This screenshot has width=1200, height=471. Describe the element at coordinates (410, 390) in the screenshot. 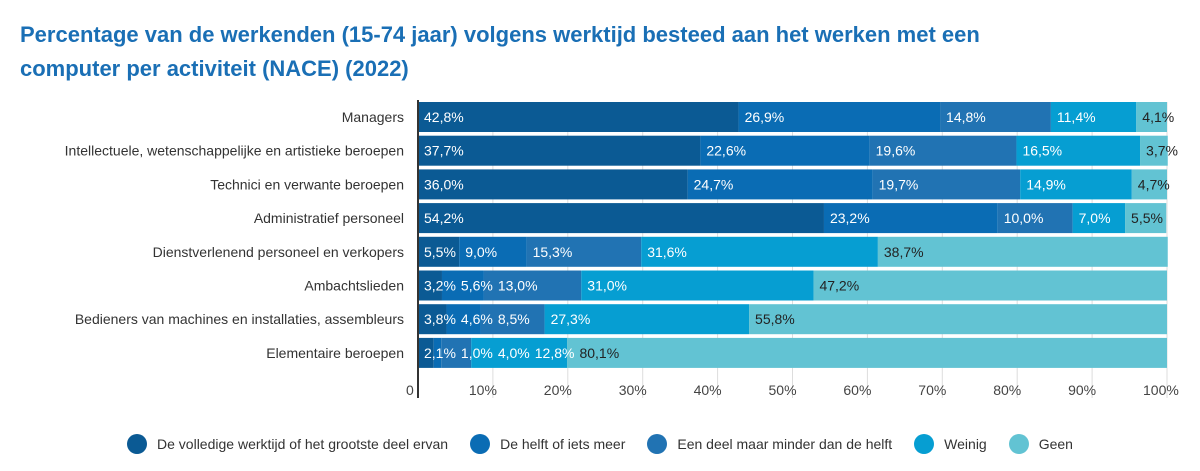

I see `x-tick-label: 0` at that location.